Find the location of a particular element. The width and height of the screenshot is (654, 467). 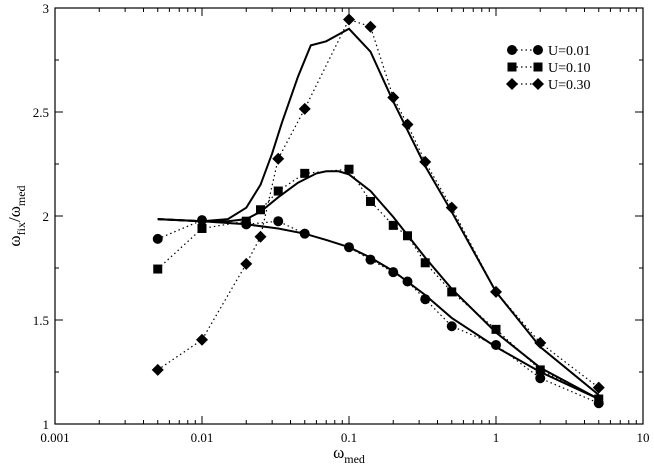

y-tick-label: 3 is located at coordinates (46, 8).